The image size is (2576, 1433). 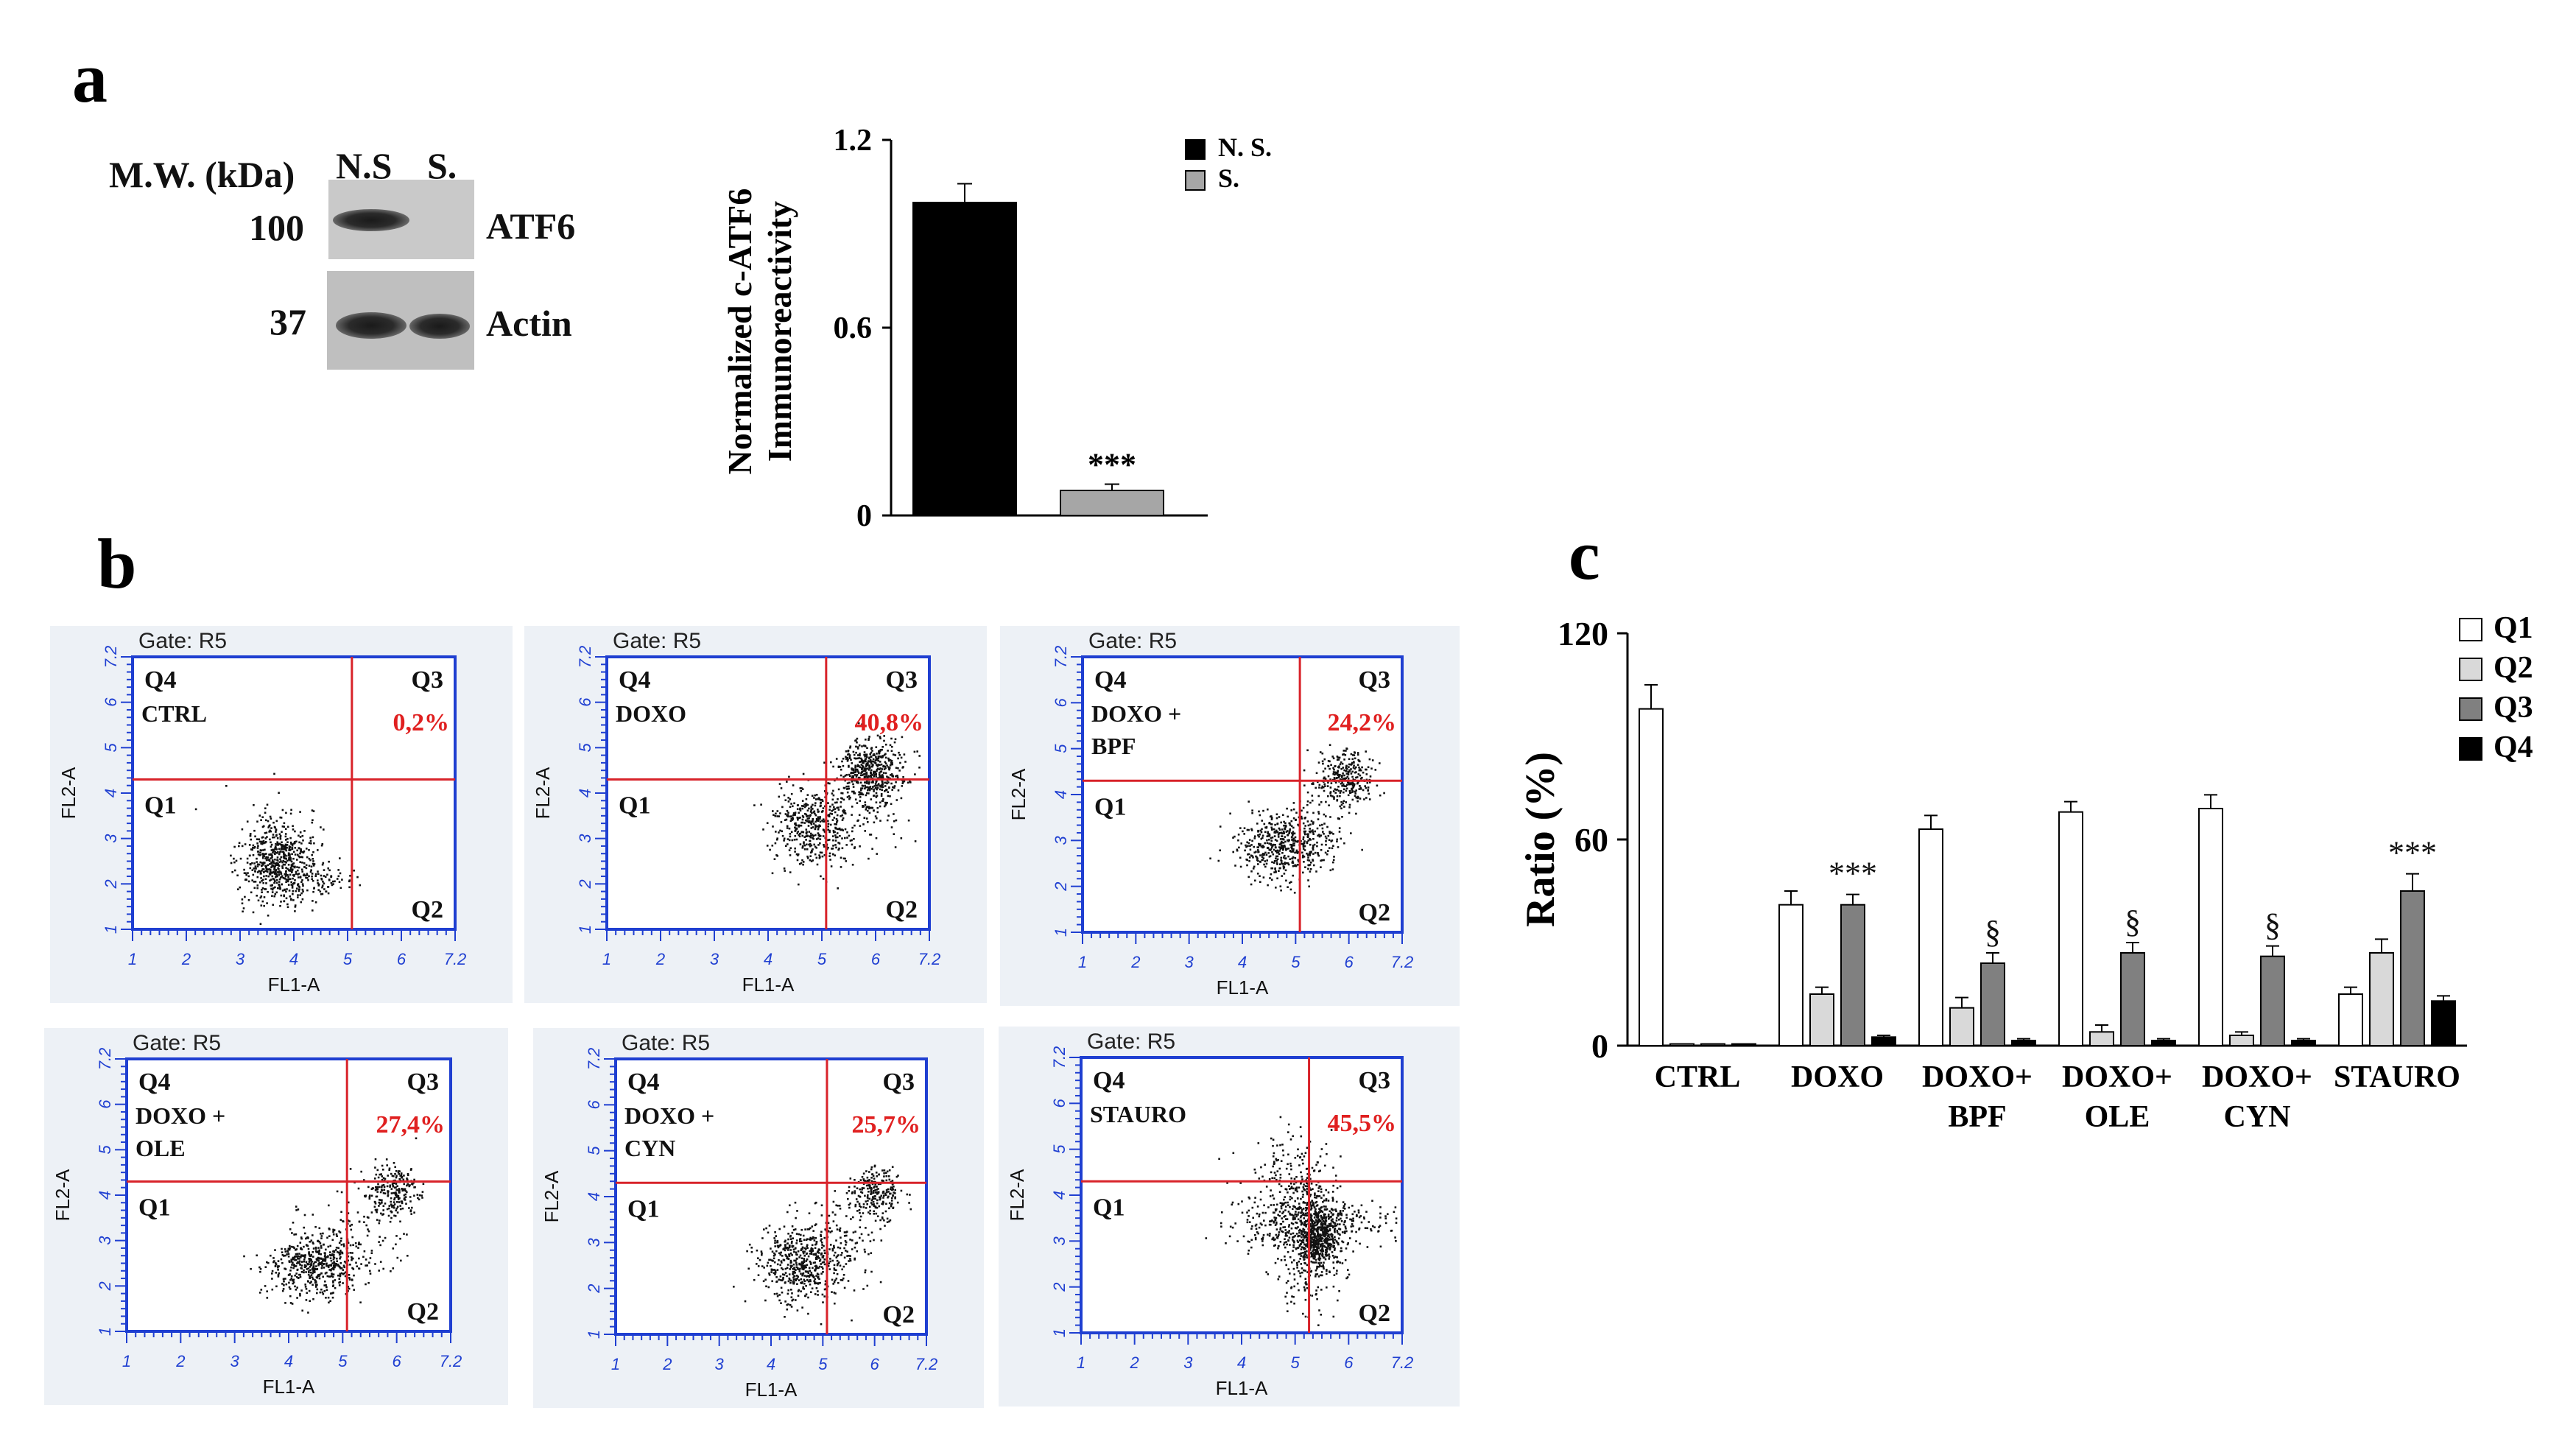 I want to click on treatment-label: OLE, so click(x=161, y=1148).